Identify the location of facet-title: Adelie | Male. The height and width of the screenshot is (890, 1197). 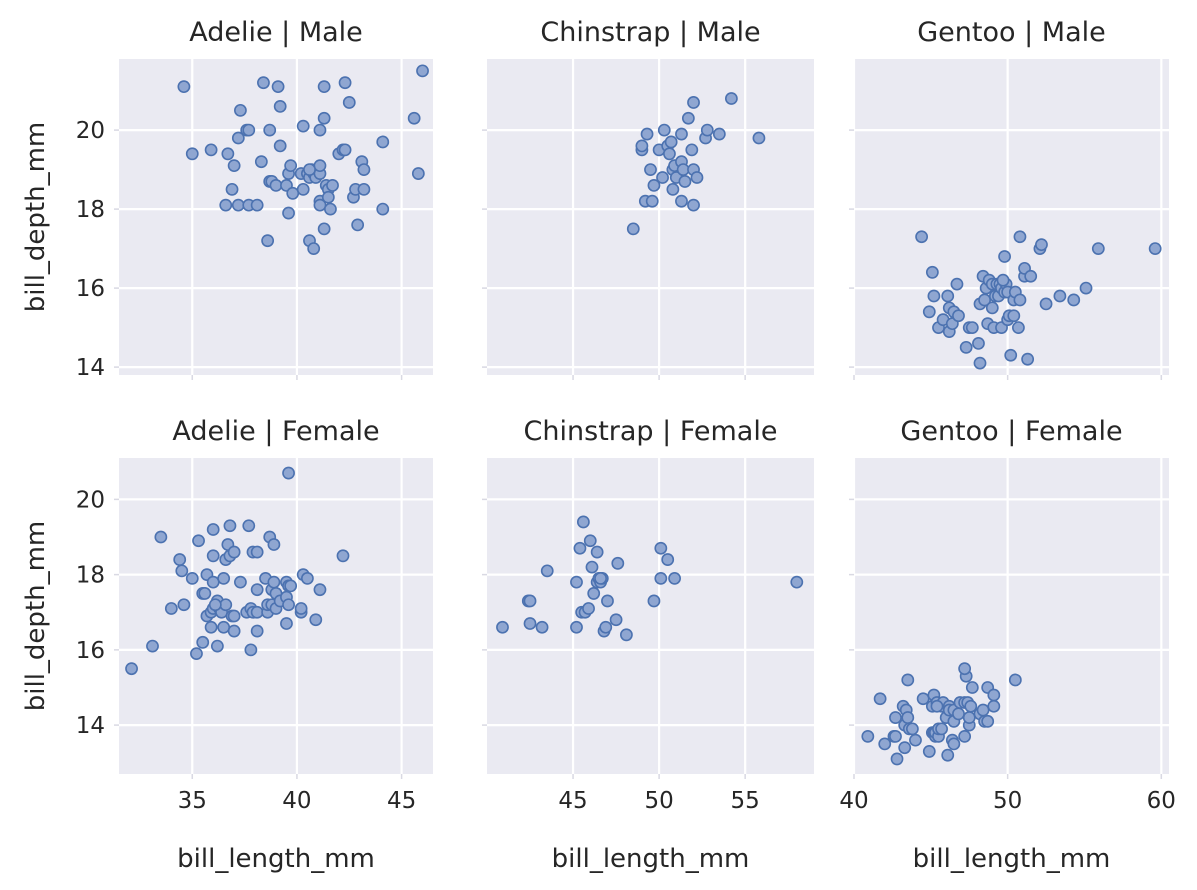
(276, 32).